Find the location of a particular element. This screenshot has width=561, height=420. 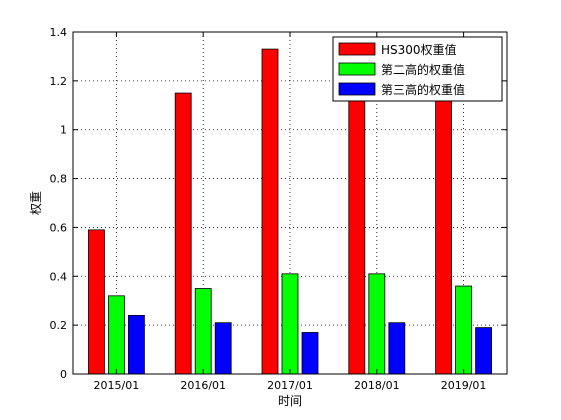

y-tick-label: 0.2 is located at coordinates (59, 325).